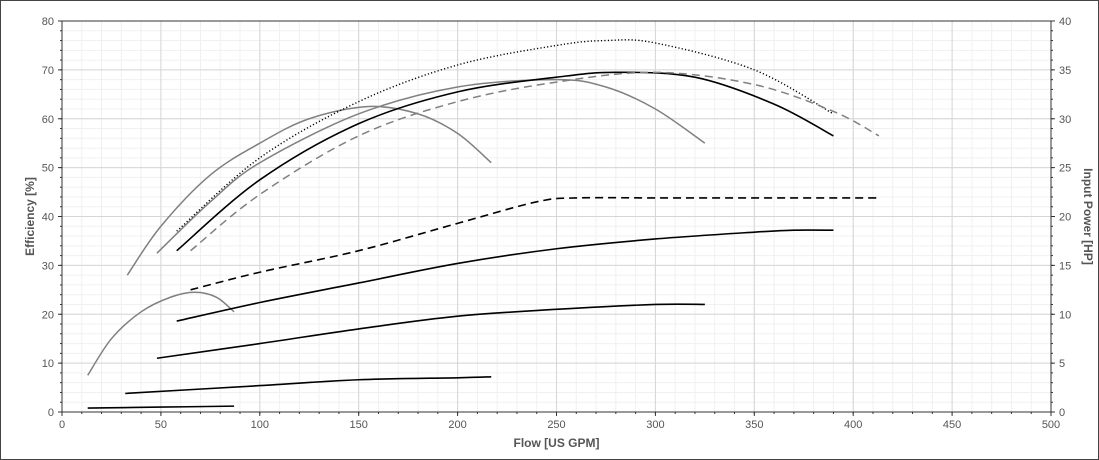  Describe the element at coordinates (161, 425) in the screenshot. I see `x-tick-label: 50` at that location.